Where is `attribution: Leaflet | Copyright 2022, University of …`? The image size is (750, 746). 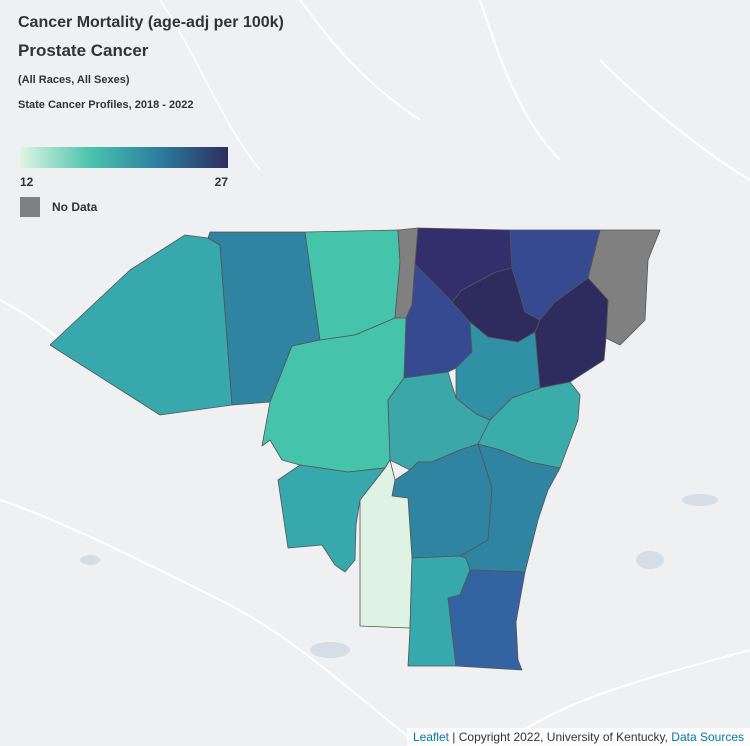
attribution: Leaflet | Copyright 2022, University of … is located at coordinates (578, 737).